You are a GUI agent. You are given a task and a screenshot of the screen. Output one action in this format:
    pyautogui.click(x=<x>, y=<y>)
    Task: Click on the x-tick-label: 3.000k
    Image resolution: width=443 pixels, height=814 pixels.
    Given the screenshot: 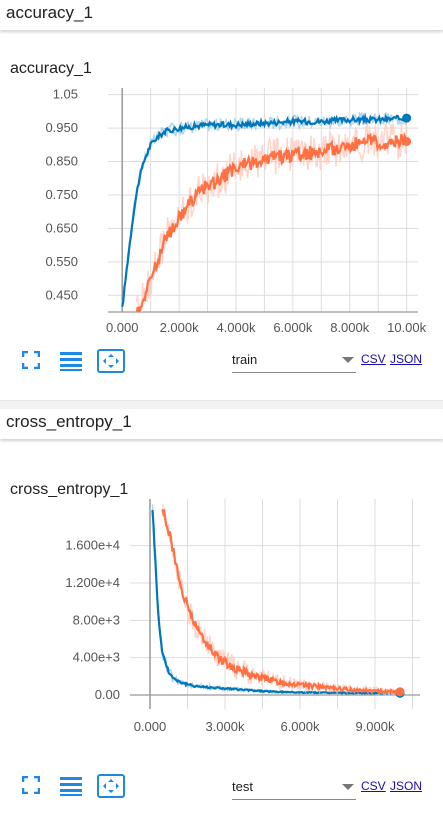 What is the action you would take?
    pyautogui.click(x=225, y=726)
    